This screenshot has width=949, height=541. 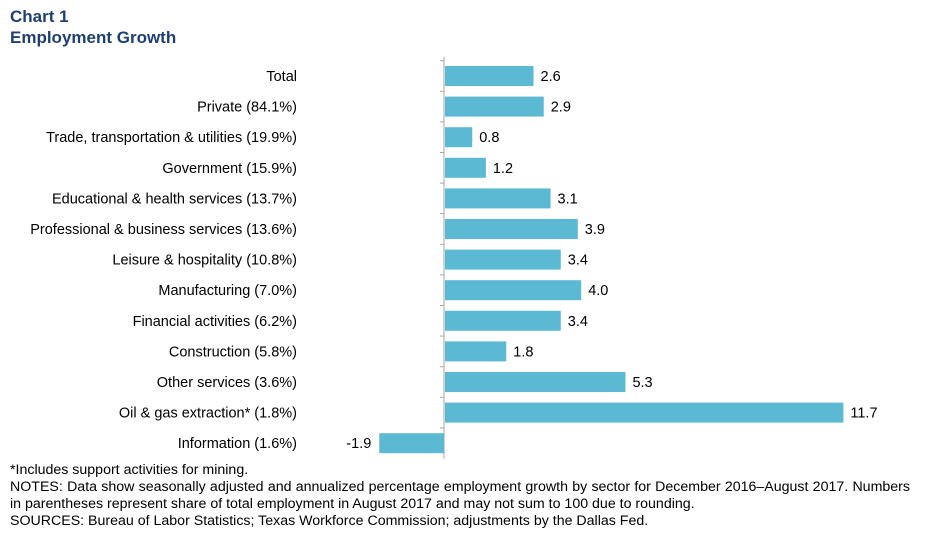 I want to click on data-label: 11.7, so click(x=863, y=414).